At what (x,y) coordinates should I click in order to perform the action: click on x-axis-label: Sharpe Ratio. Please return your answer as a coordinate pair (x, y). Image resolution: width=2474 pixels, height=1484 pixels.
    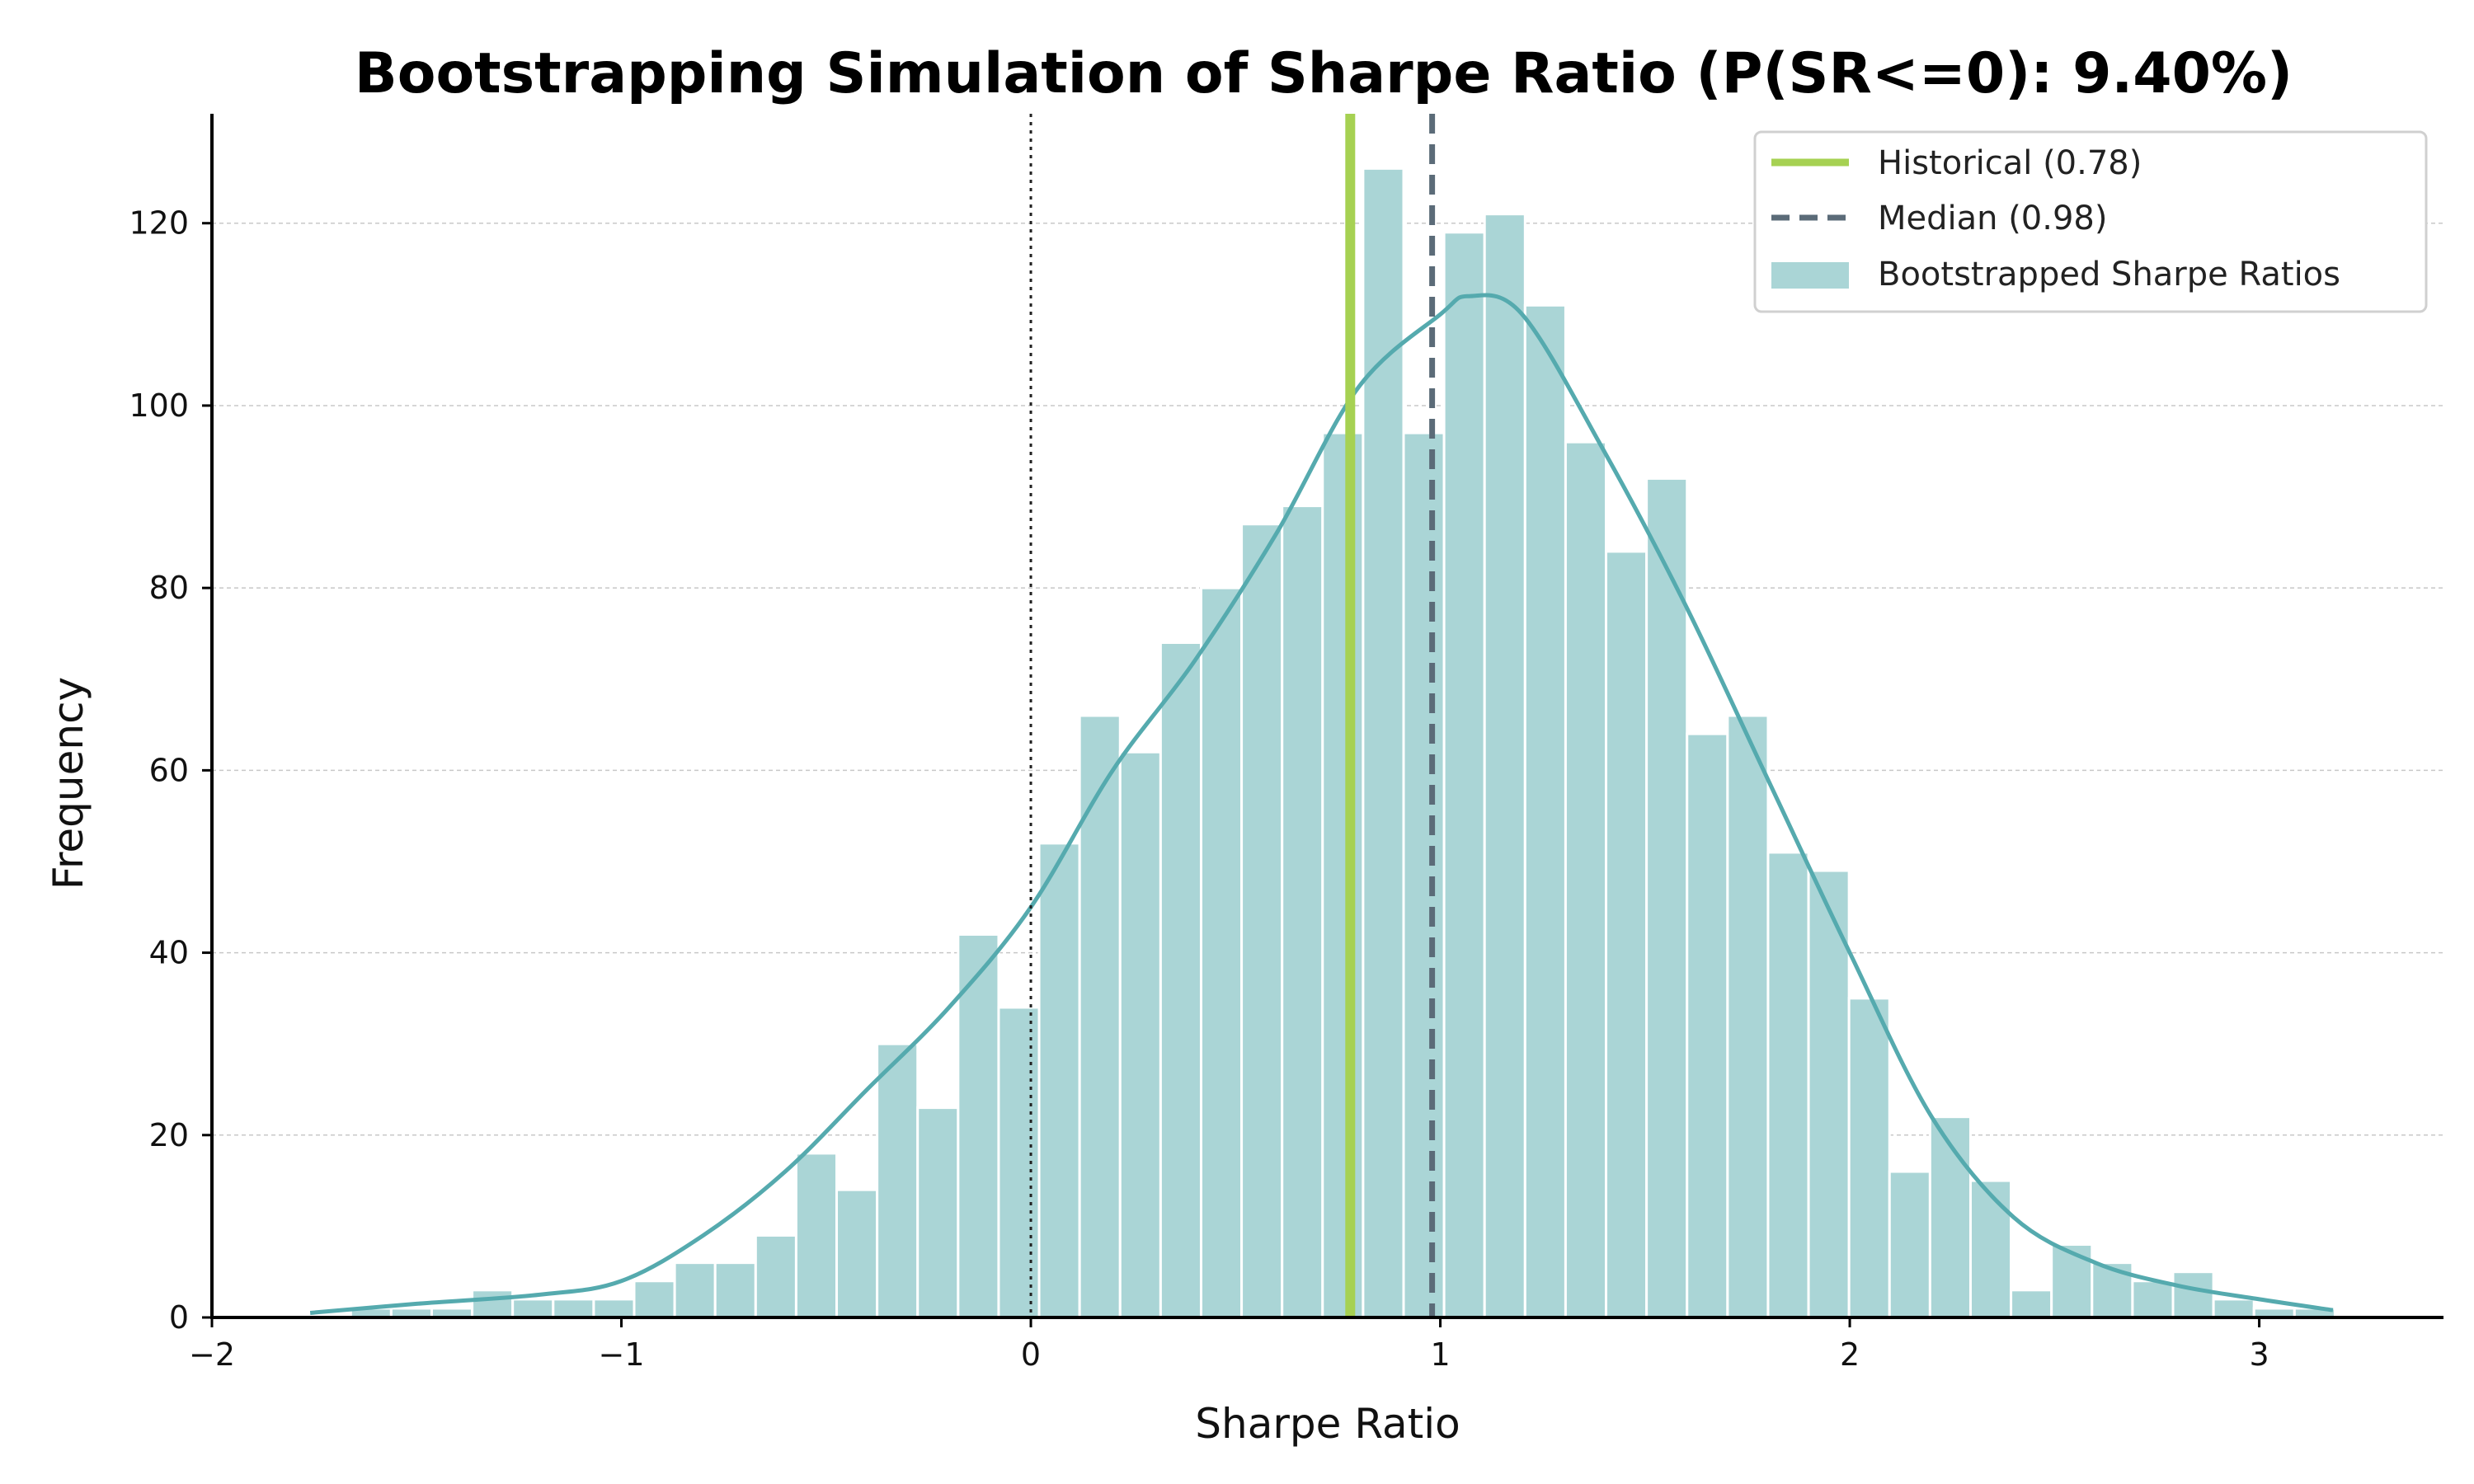
    Looking at the image, I should click on (1327, 1424).